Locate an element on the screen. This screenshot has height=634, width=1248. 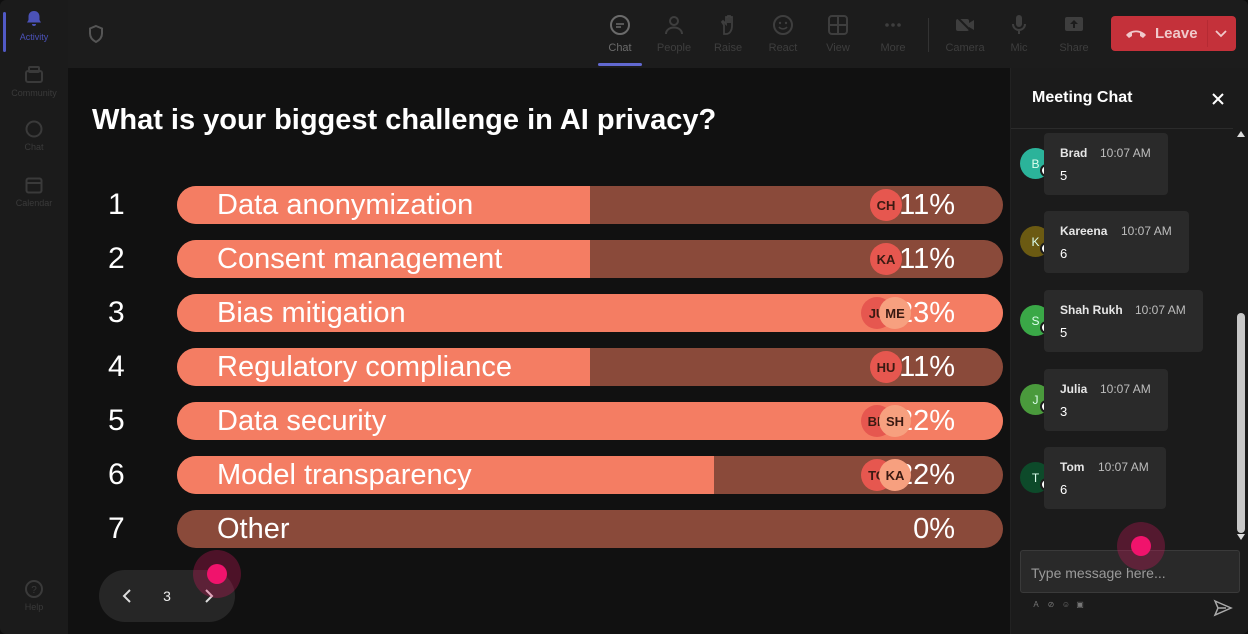
scroll-down-arrow is located at coordinates (1241, 537).